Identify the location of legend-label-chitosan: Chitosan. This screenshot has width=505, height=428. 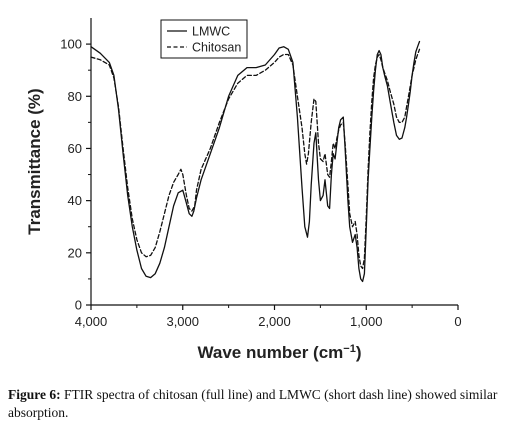
(216, 48).